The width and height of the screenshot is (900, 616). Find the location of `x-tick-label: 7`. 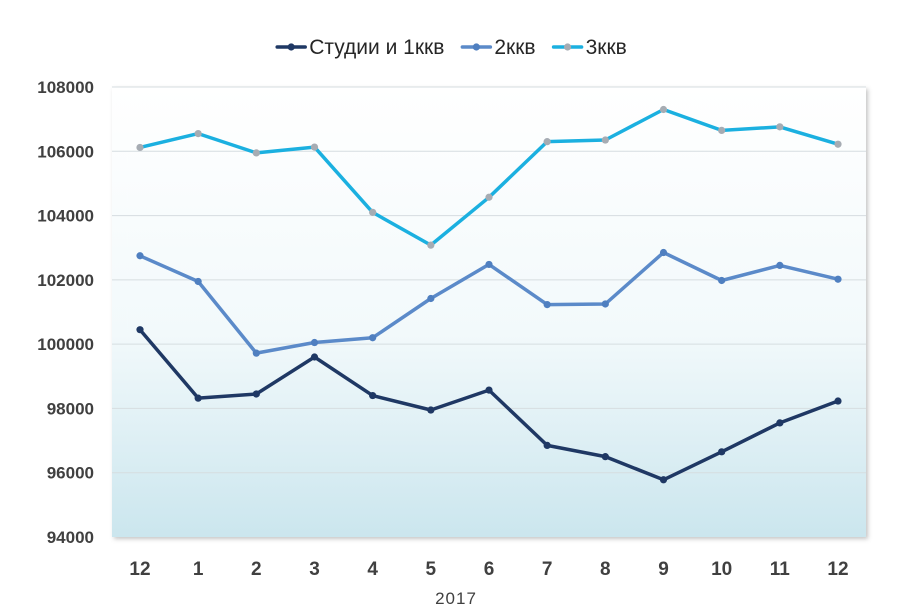

x-tick-label: 7 is located at coordinates (547, 569).